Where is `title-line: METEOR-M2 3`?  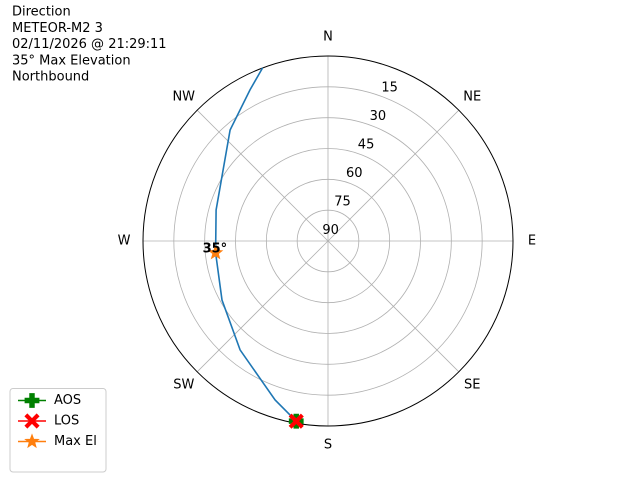 title-line: METEOR-M2 3 is located at coordinates (57, 28).